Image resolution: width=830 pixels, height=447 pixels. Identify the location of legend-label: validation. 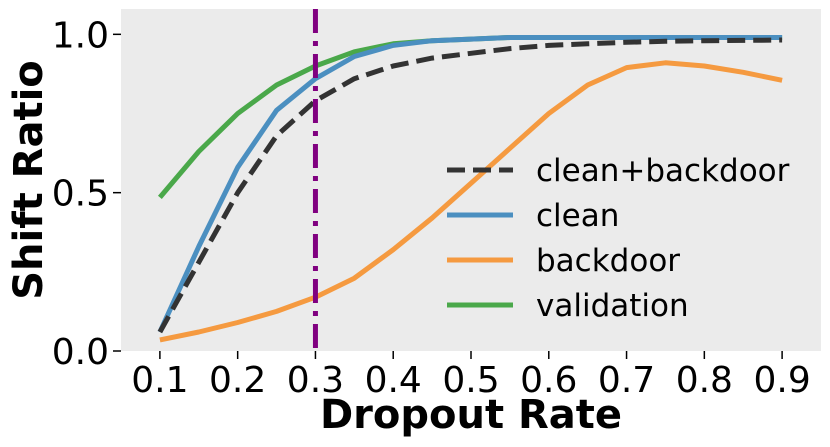
(612, 306).